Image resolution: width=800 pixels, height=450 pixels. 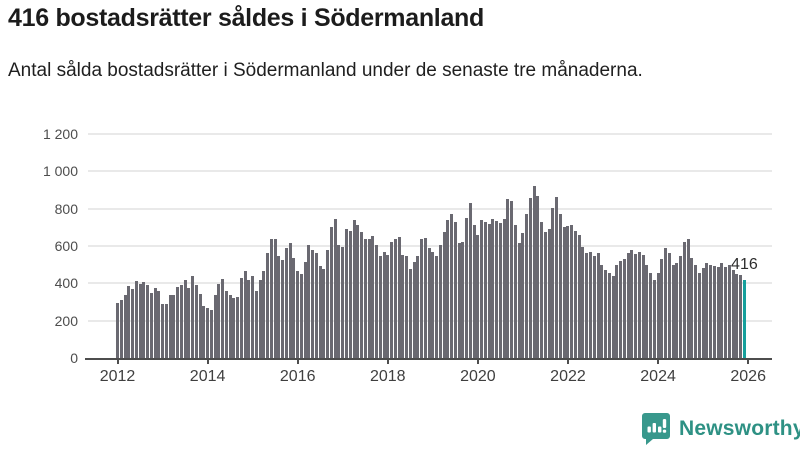 I want to click on y-gridline, so click(x=430, y=134).